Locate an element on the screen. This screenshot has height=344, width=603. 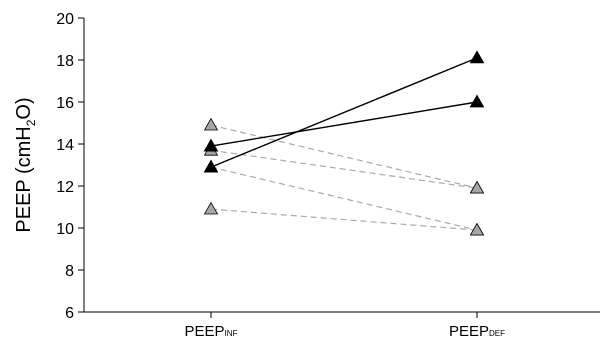
series-line-6-dashed is located at coordinates (344, 219).